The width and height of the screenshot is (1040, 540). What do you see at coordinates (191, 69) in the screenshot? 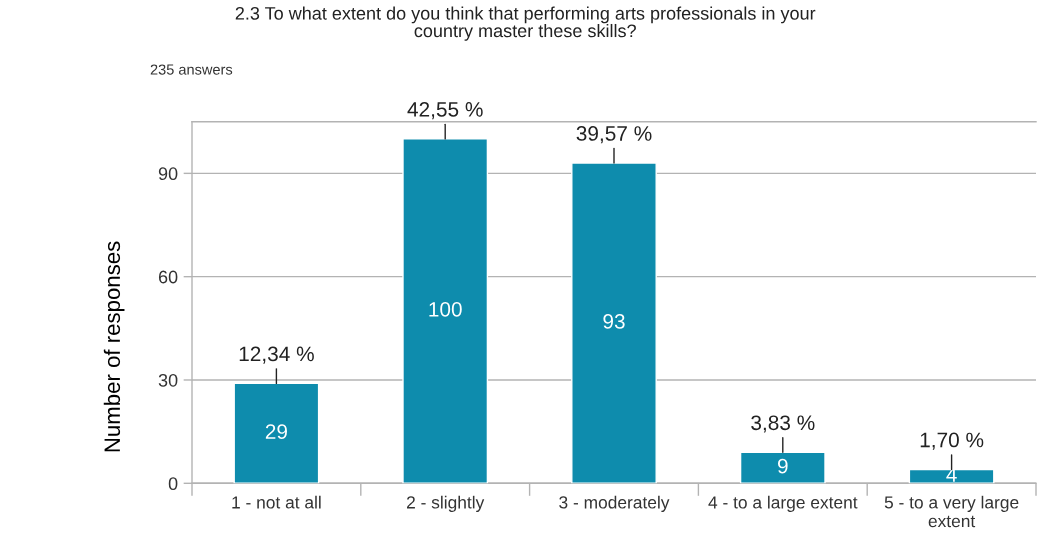
I see `chart-subtitle: 235 answers` at bounding box center [191, 69].